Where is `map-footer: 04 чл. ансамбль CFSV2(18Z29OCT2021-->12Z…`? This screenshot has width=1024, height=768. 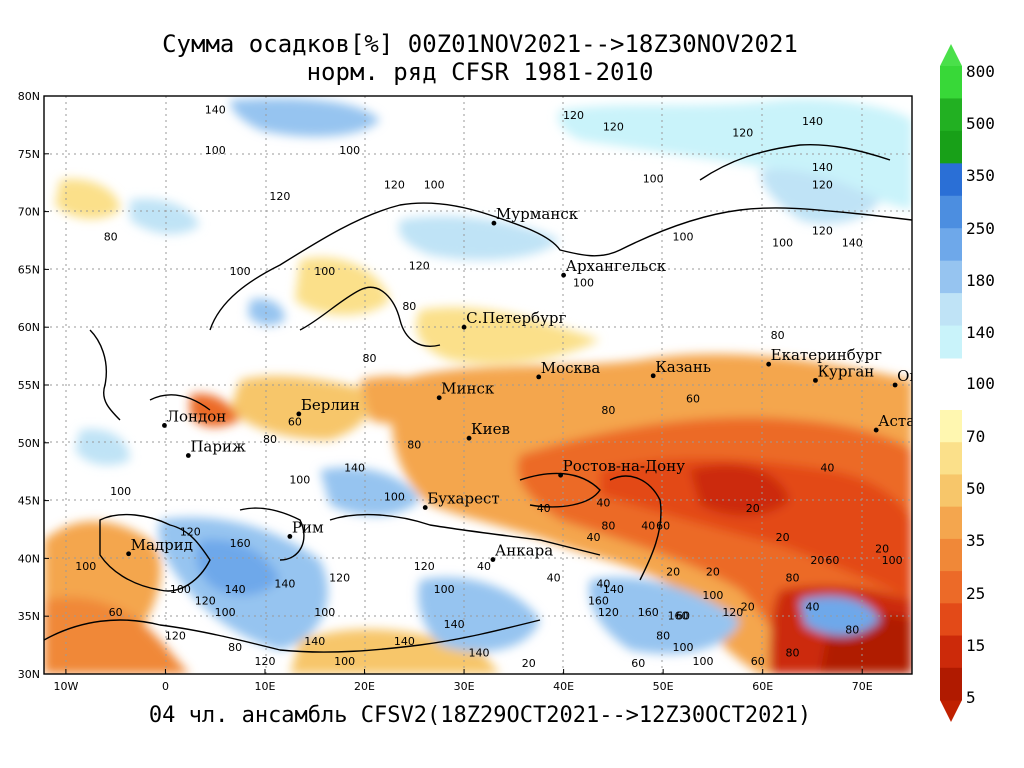
map-footer: 04 чл. ансамбль CFSV2(18Z29OCT2021-->12Z… is located at coordinates (480, 715).